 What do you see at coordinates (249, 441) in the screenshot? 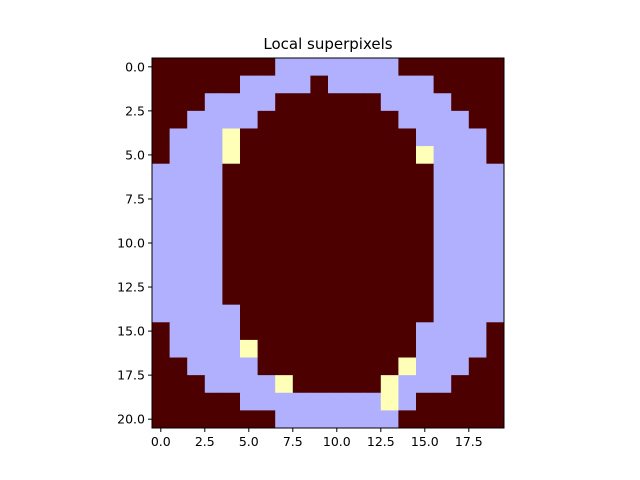
I see `x-tick-label: 5.0` at bounding box center [249, 441].